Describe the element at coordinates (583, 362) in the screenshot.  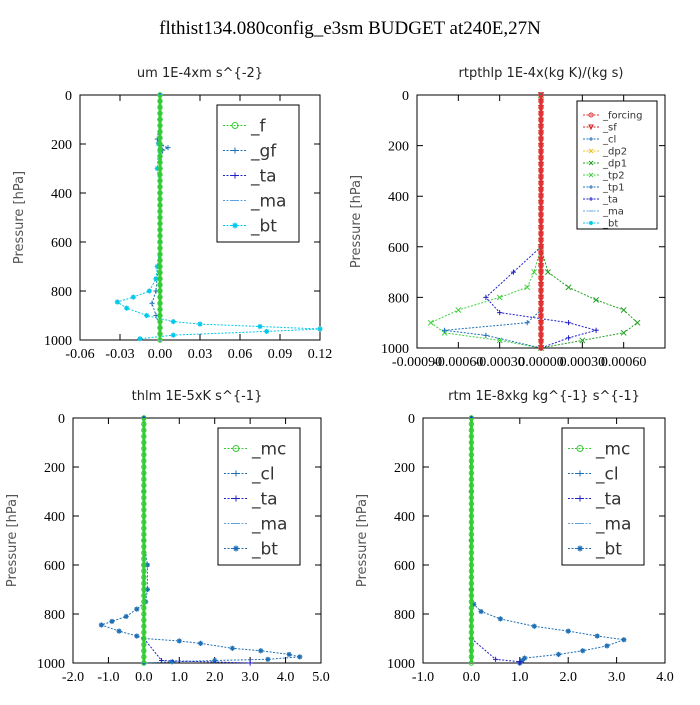
I see `x-tick-label: 0.00030` at that location.